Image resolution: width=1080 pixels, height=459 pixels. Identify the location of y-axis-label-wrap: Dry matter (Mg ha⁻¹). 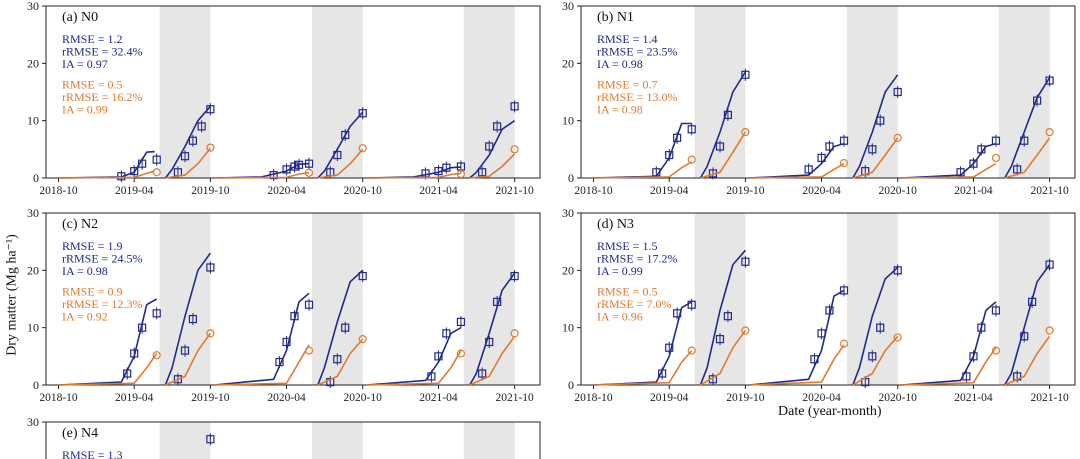
(12, 295).